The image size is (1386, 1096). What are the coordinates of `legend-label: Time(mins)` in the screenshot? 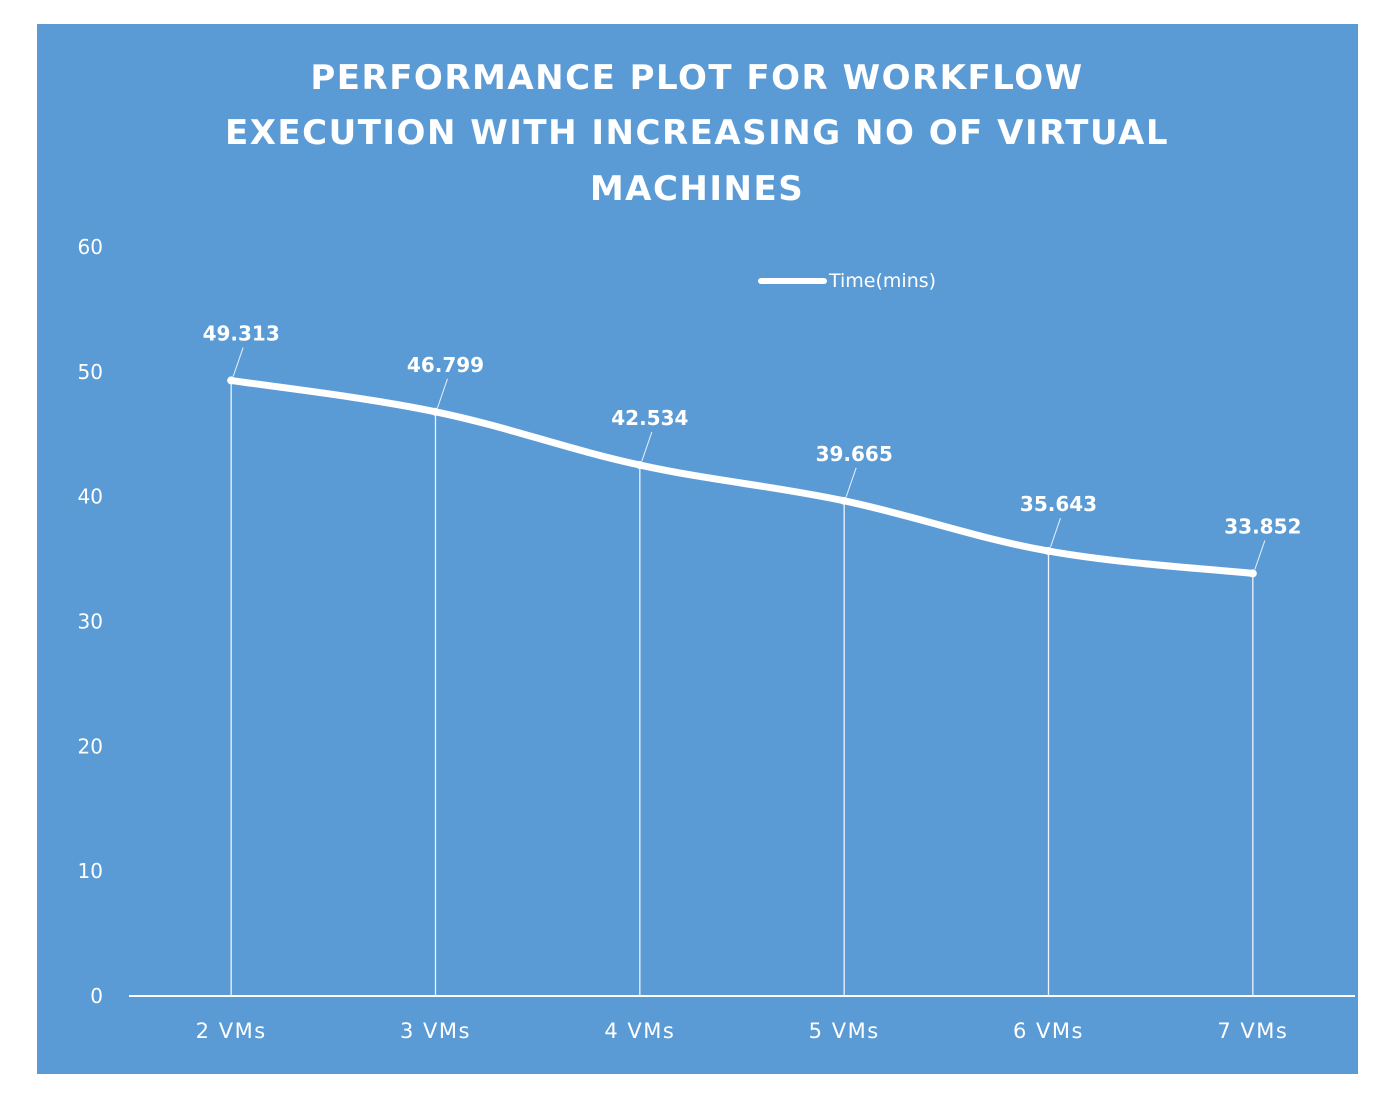 It's located at (882, 281).